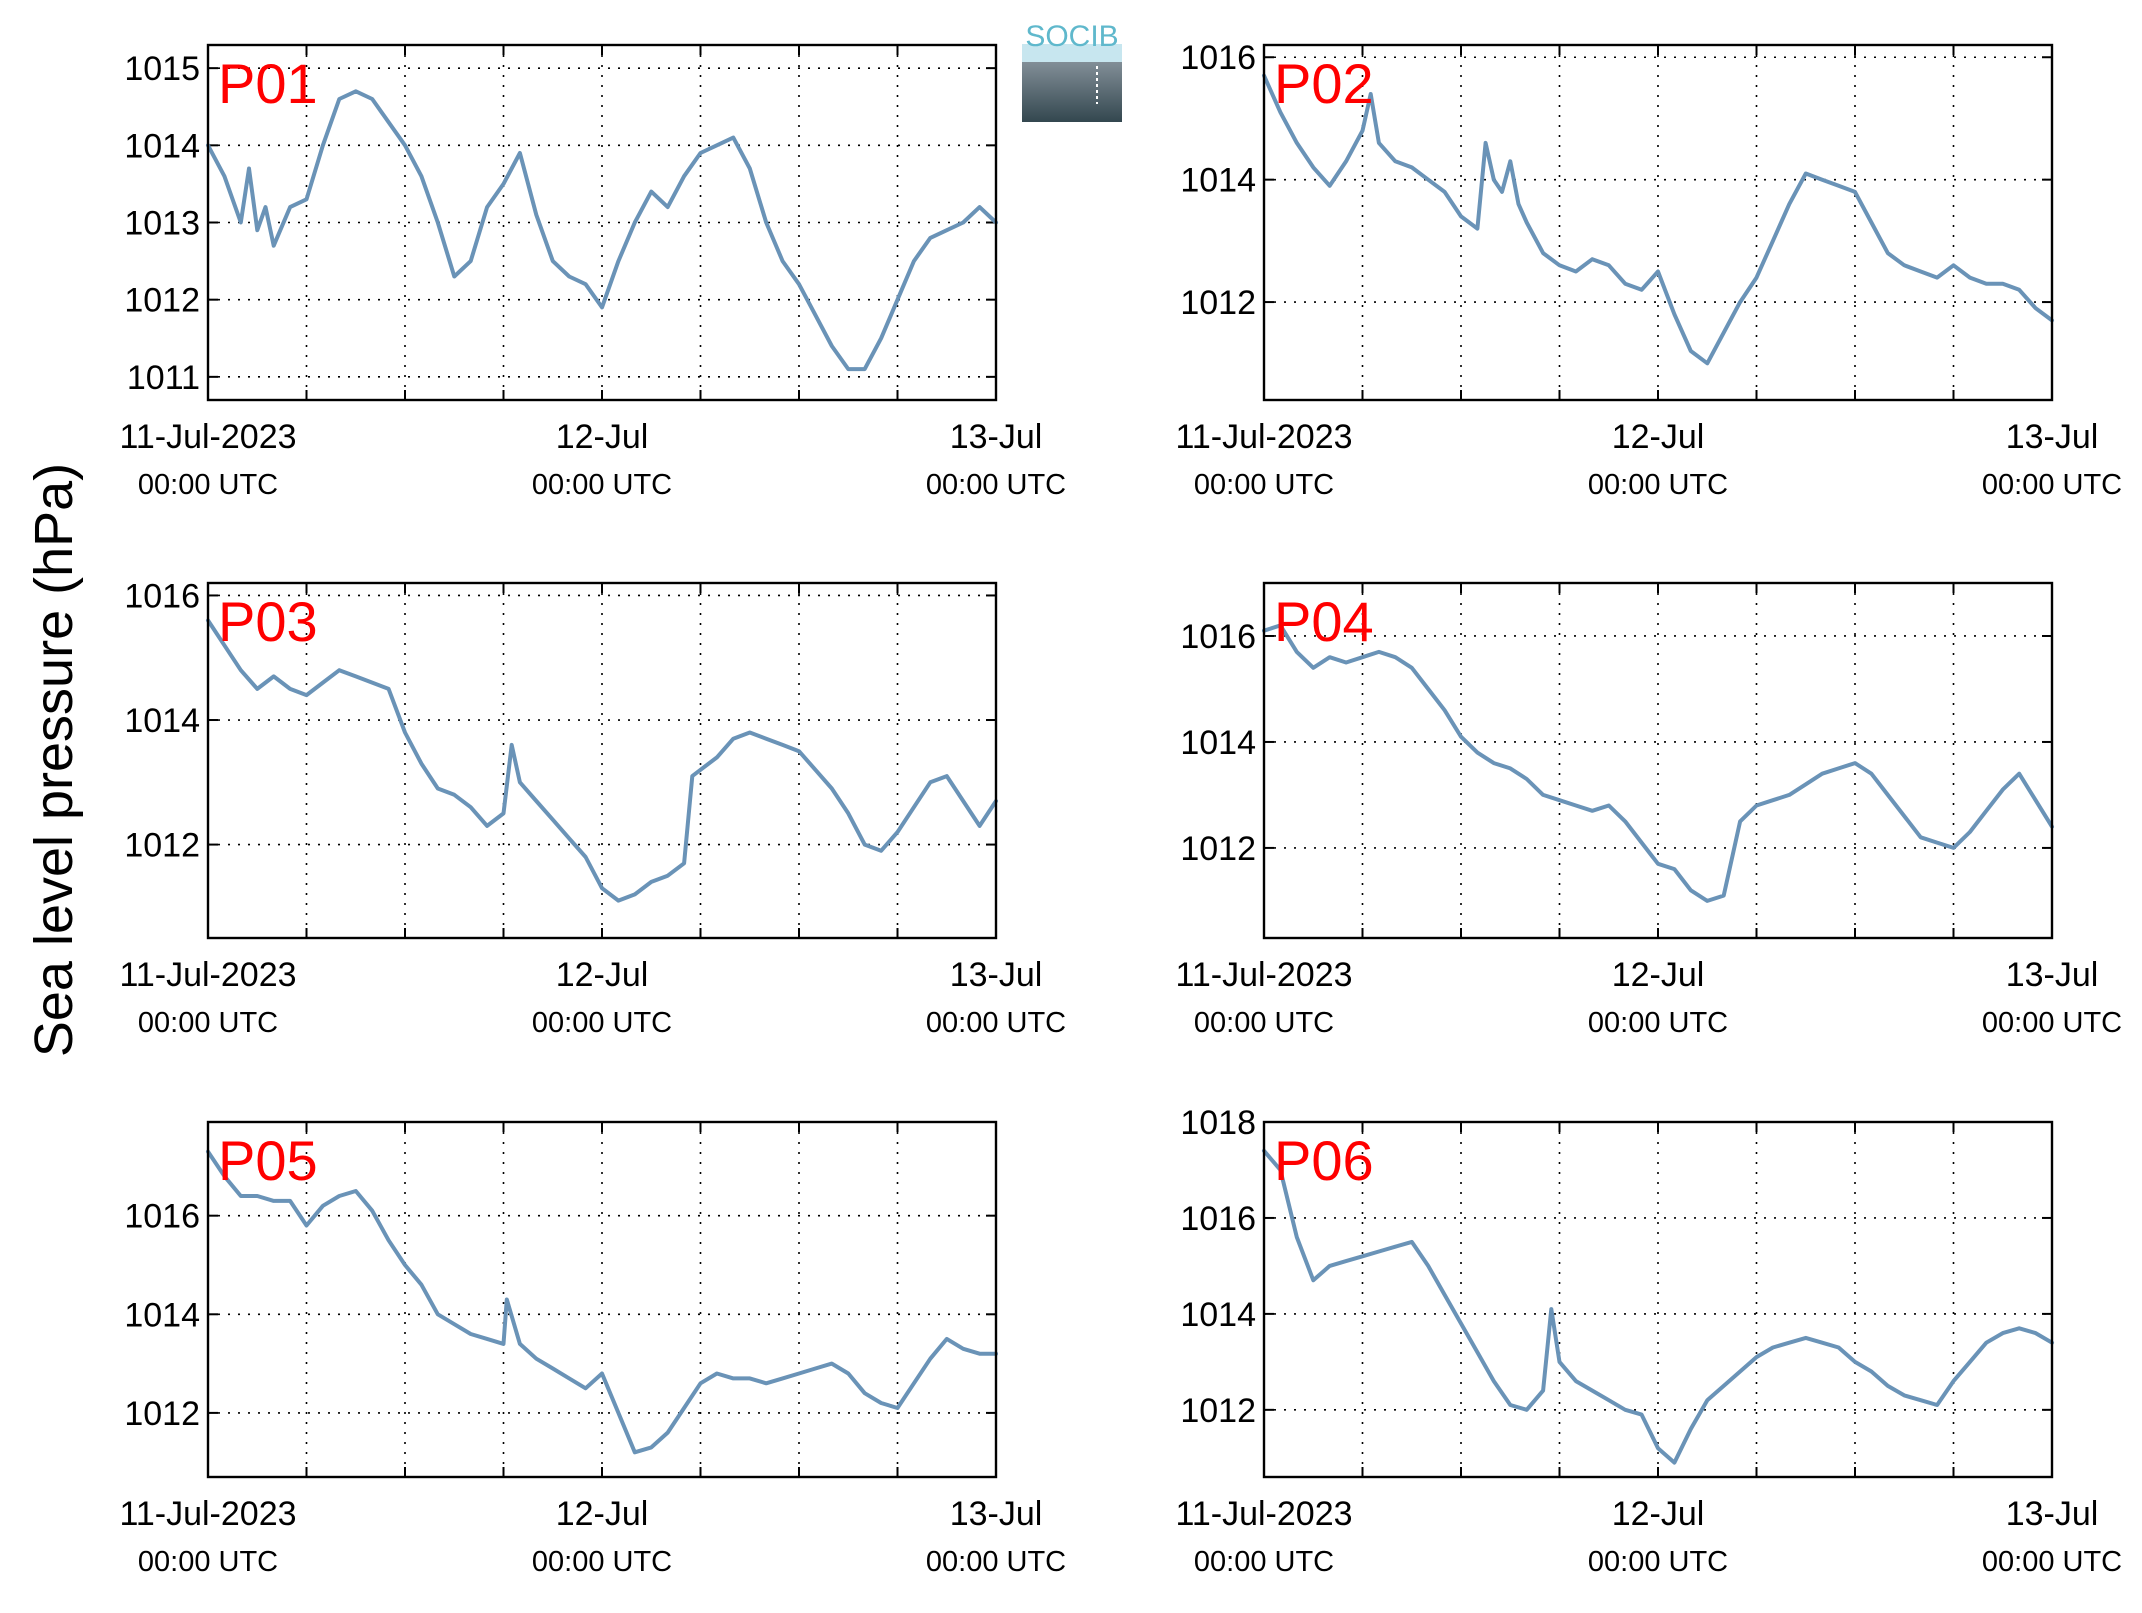  What do you see at coordinates (1072, 87) in the screenshot?
I see `logo-background` at bounding box center [1072, 87].